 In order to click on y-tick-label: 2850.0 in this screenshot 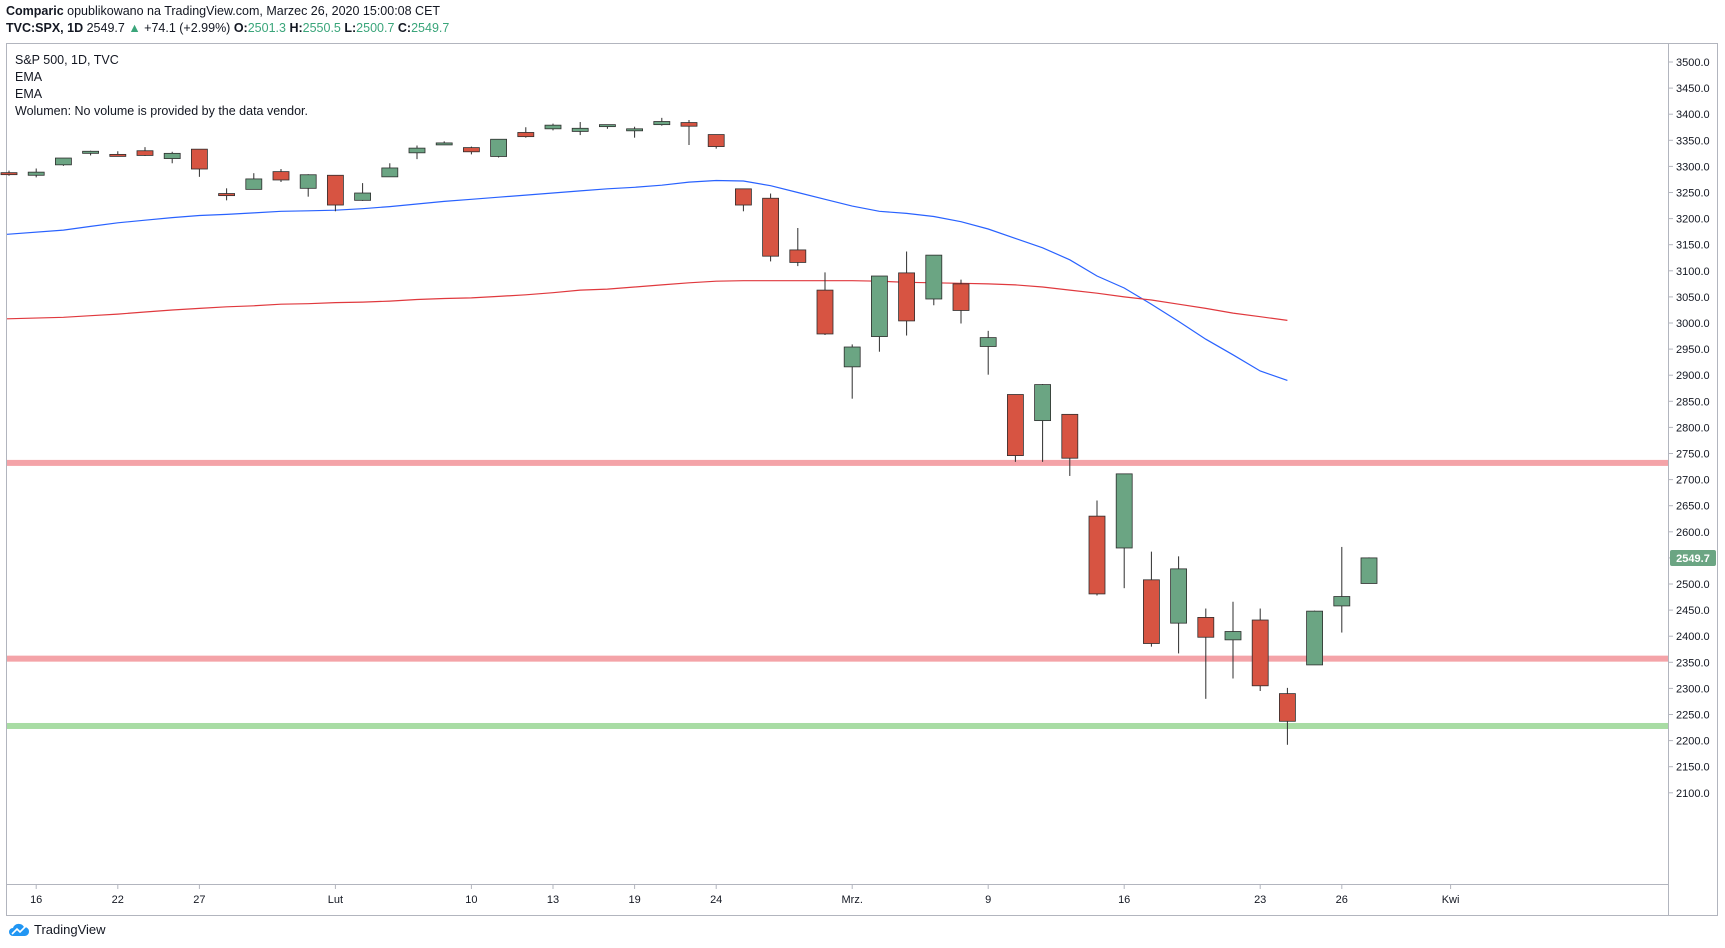, I will do `click(1693, 402)`.